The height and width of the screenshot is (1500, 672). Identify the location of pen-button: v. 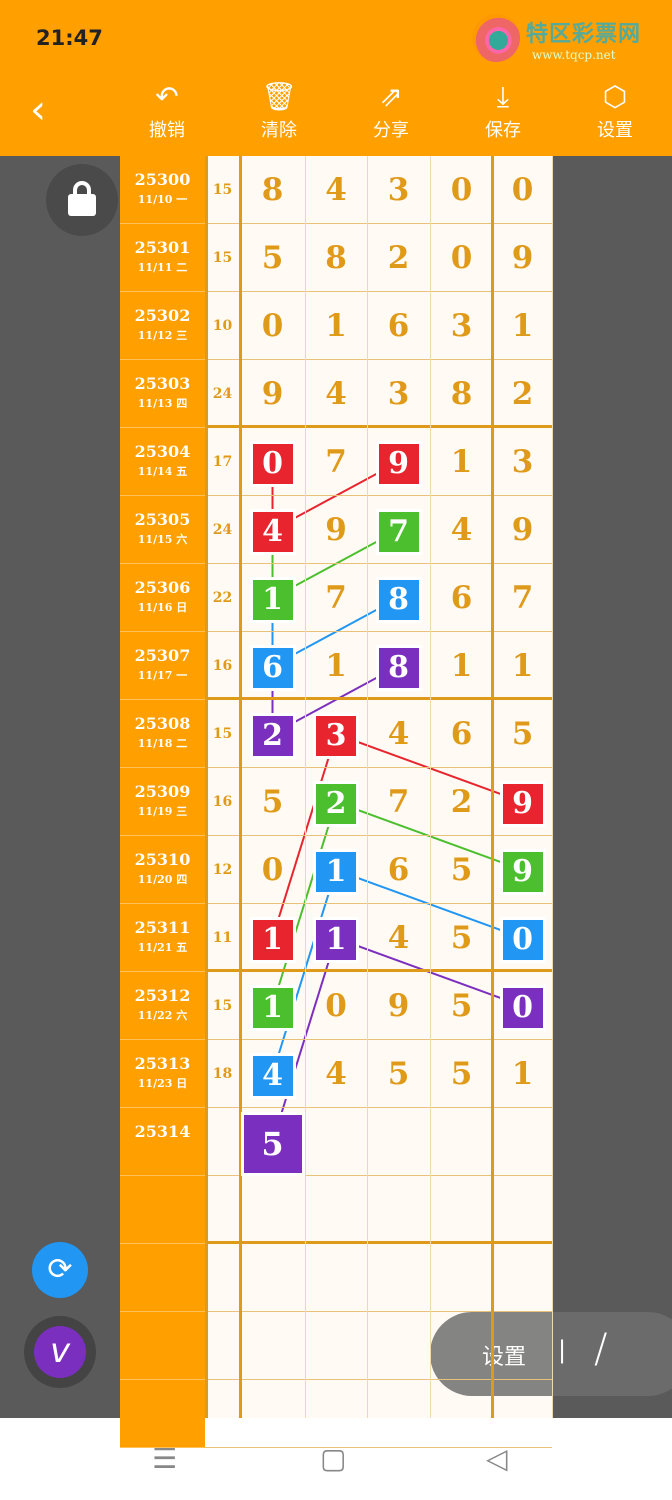
(60, 1352).